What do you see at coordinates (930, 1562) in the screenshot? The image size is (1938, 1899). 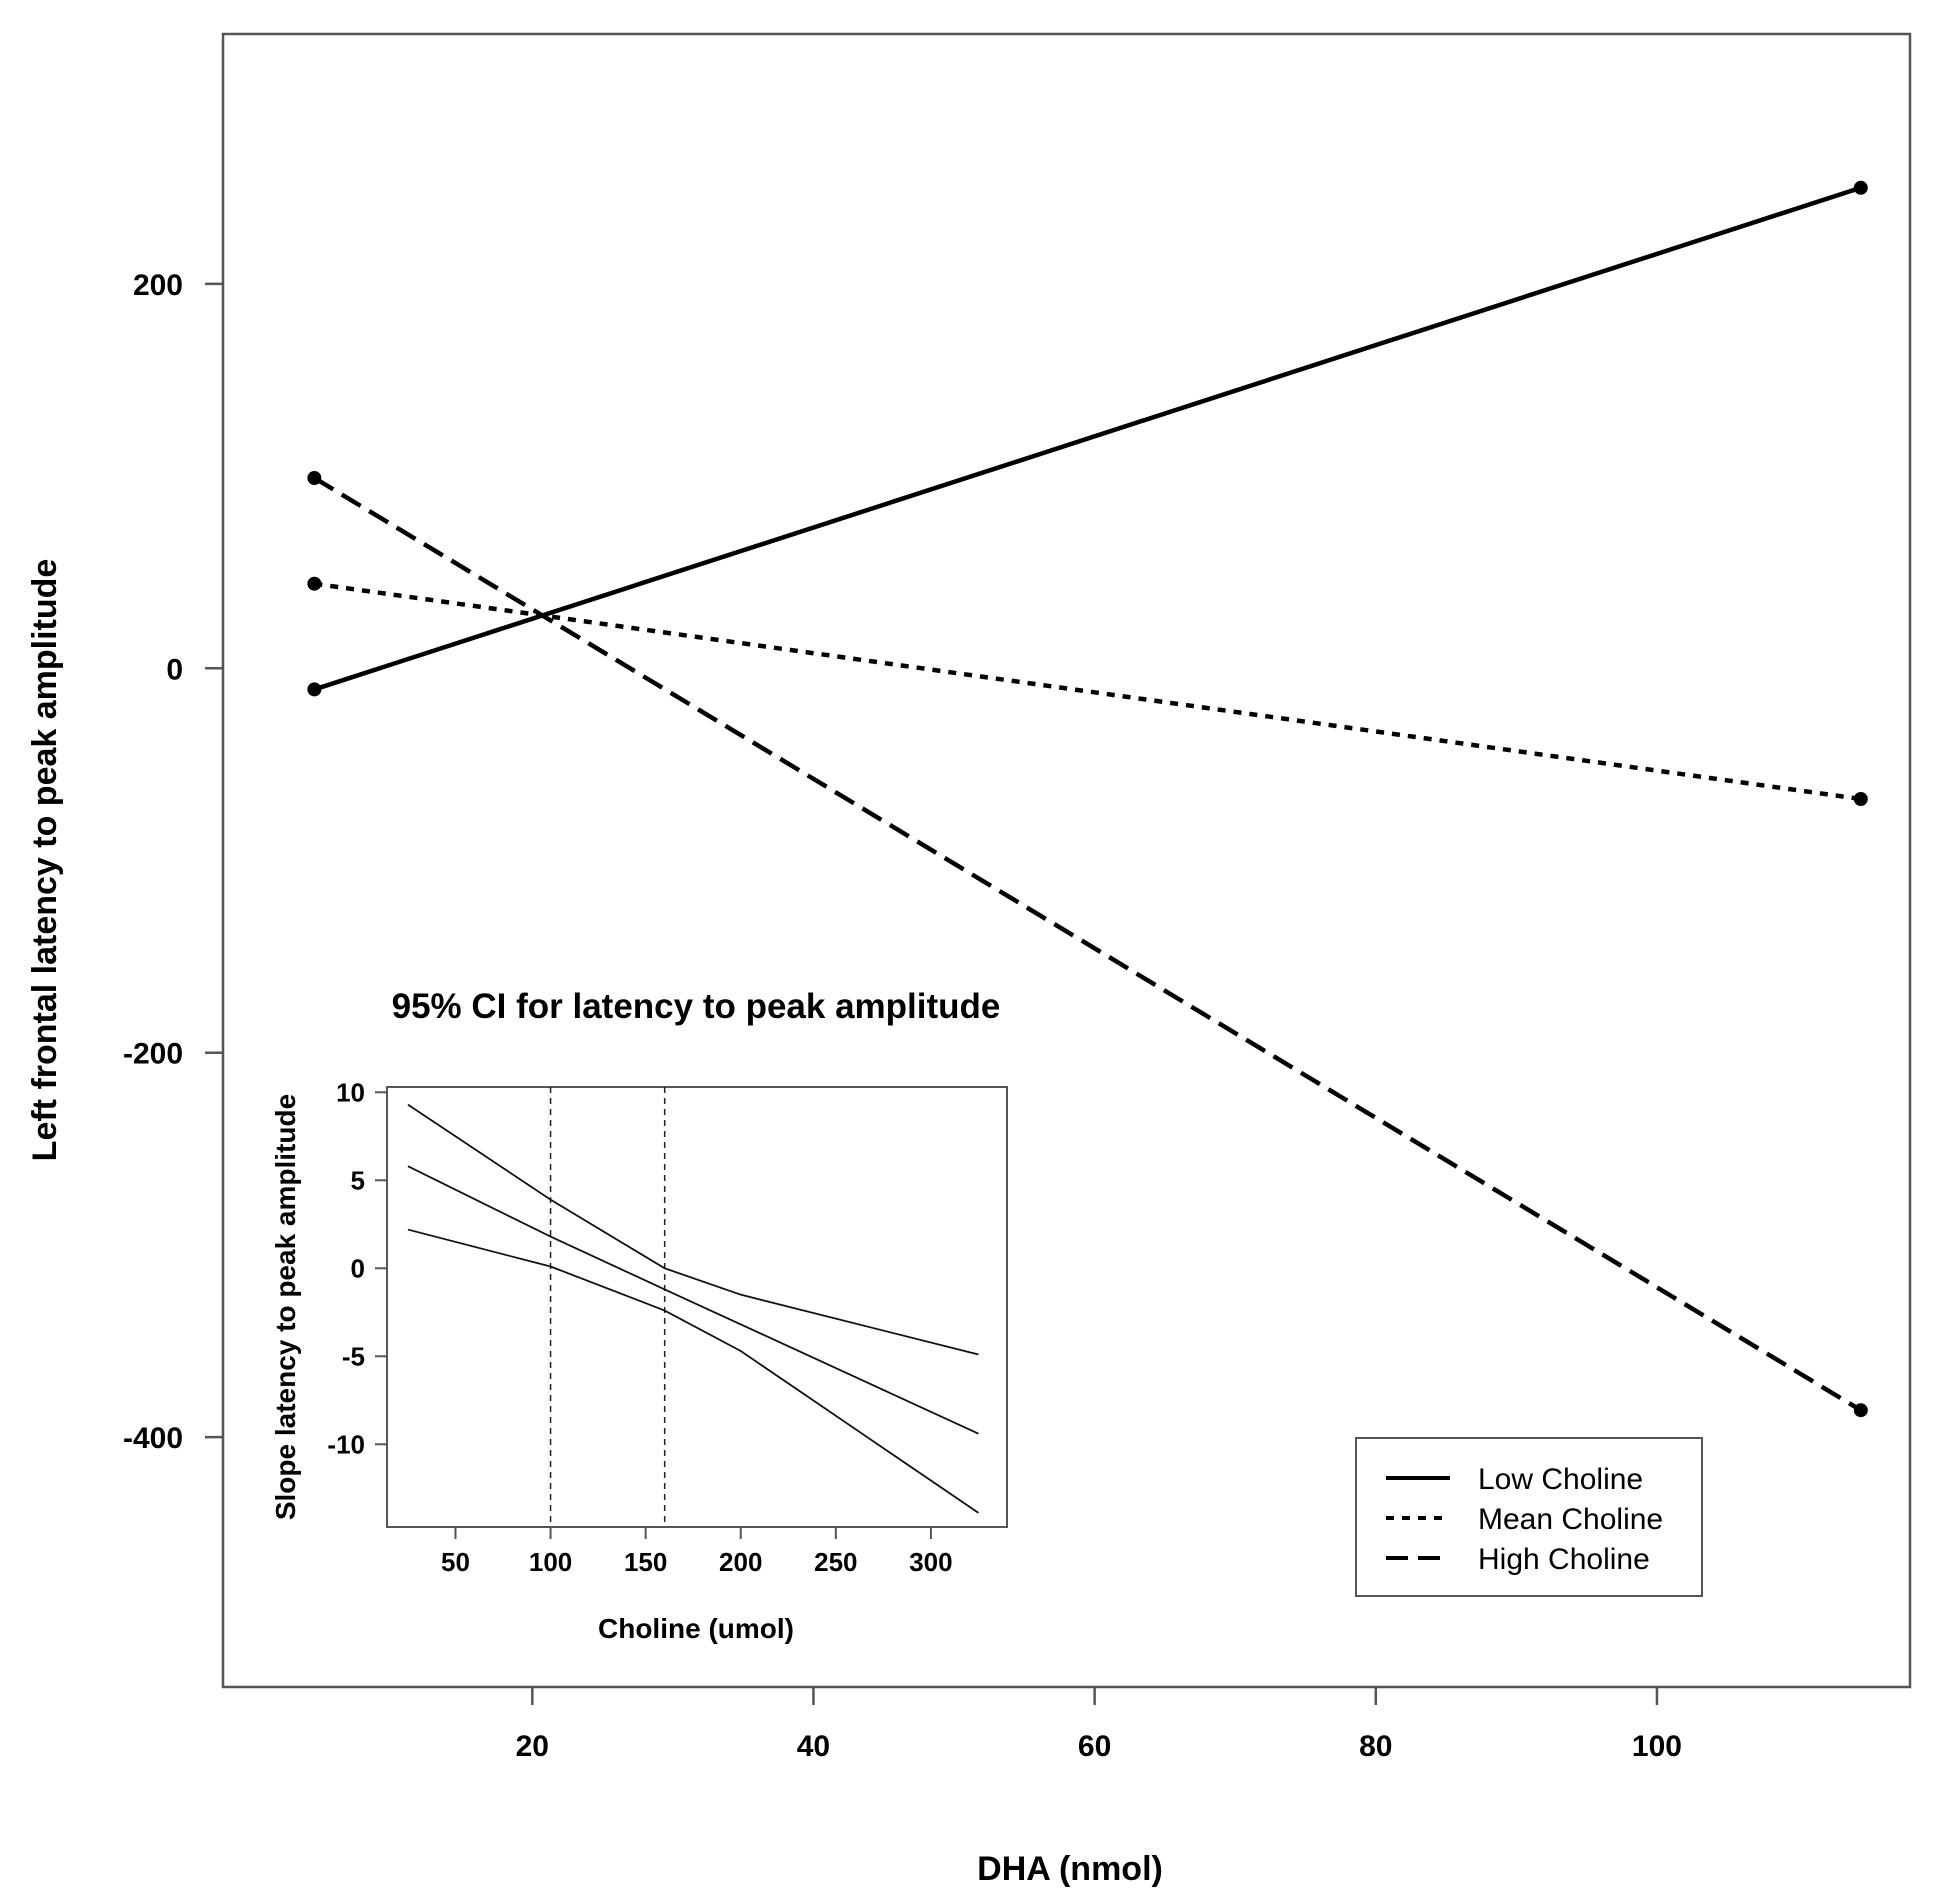 I see `inset-x-tick-label: 300` at bounding box center [930, 1562].